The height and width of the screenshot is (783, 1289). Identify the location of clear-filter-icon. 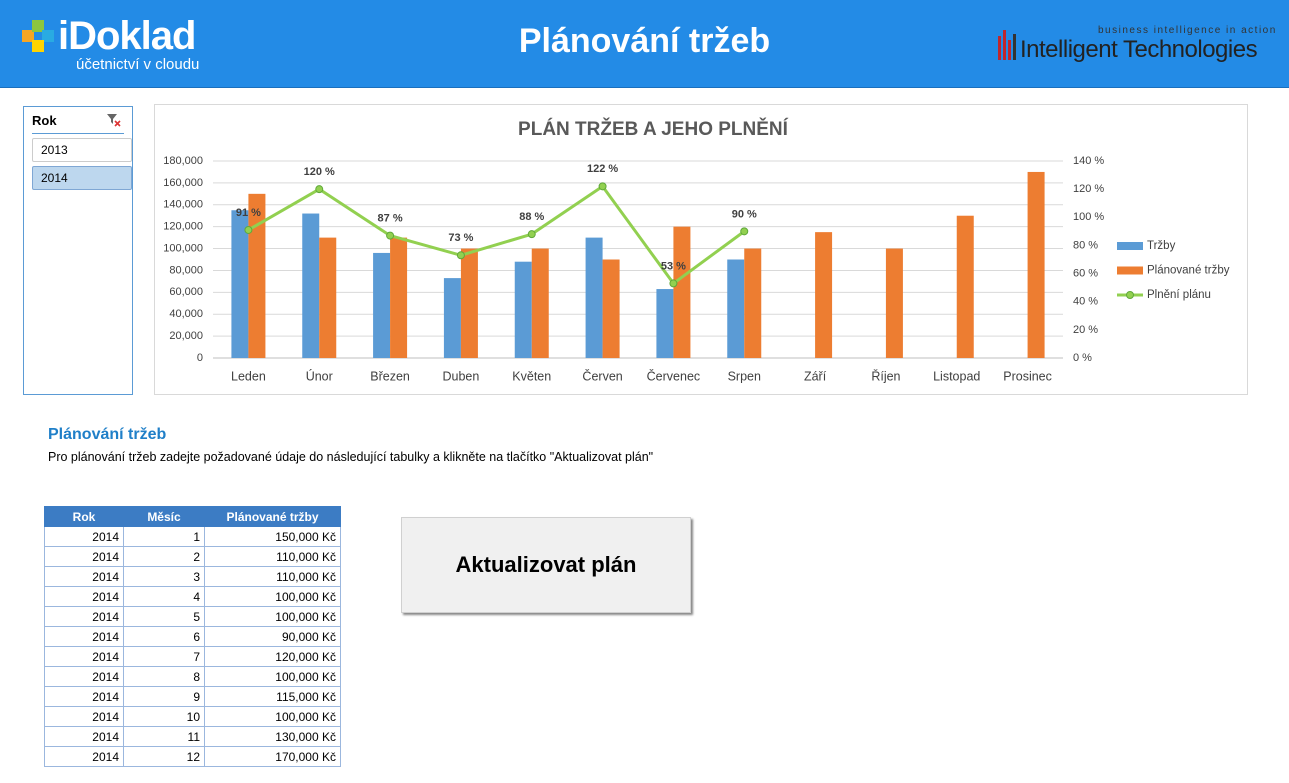
(114, 120).